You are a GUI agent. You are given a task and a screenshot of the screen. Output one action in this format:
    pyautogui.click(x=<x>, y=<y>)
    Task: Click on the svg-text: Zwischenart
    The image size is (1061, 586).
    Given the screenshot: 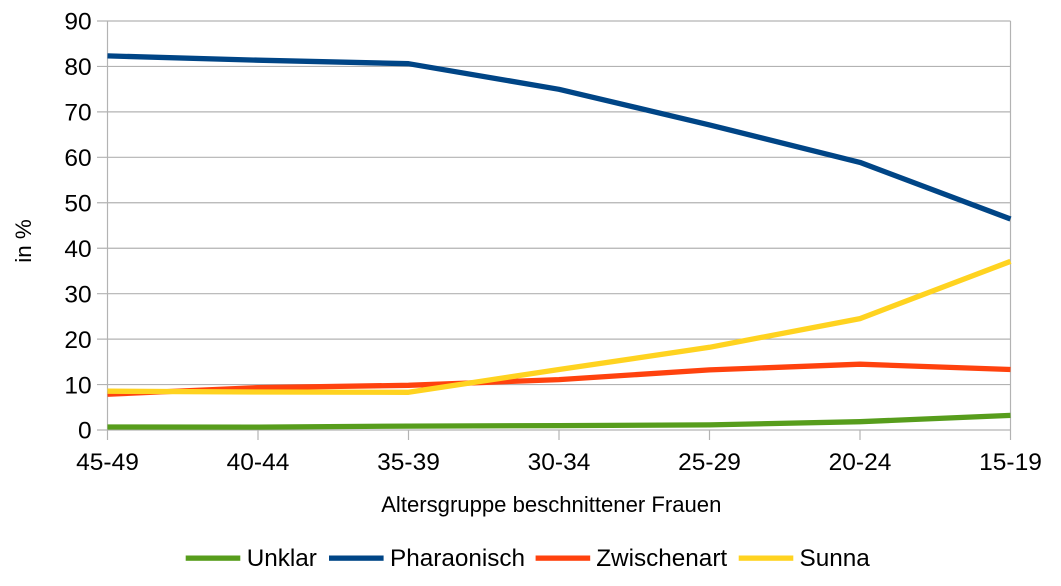 What is the action you would take?
    pyautogui.click(x=661, y=558)
    